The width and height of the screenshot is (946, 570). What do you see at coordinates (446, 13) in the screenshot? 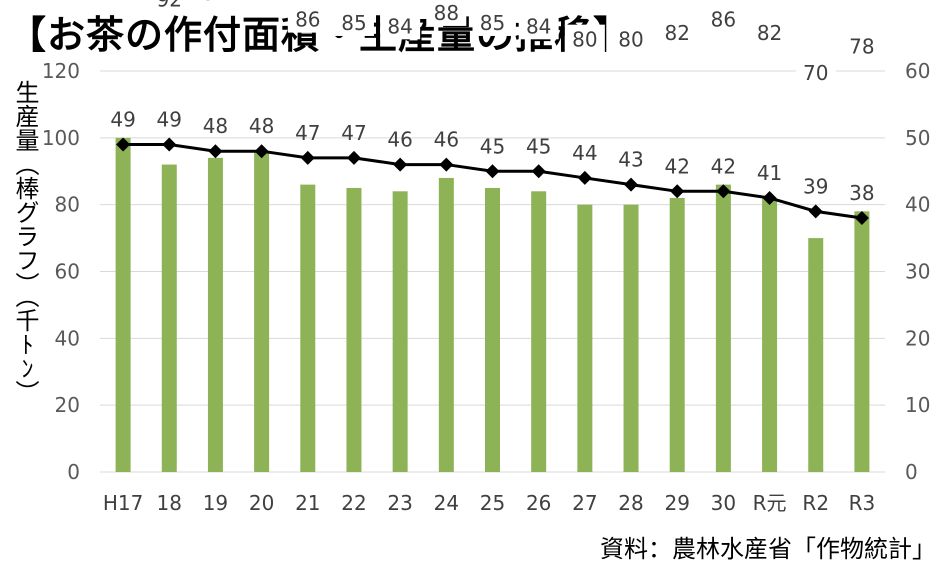
I see `bar-data-label: 88` at bounding box center [446, 13].